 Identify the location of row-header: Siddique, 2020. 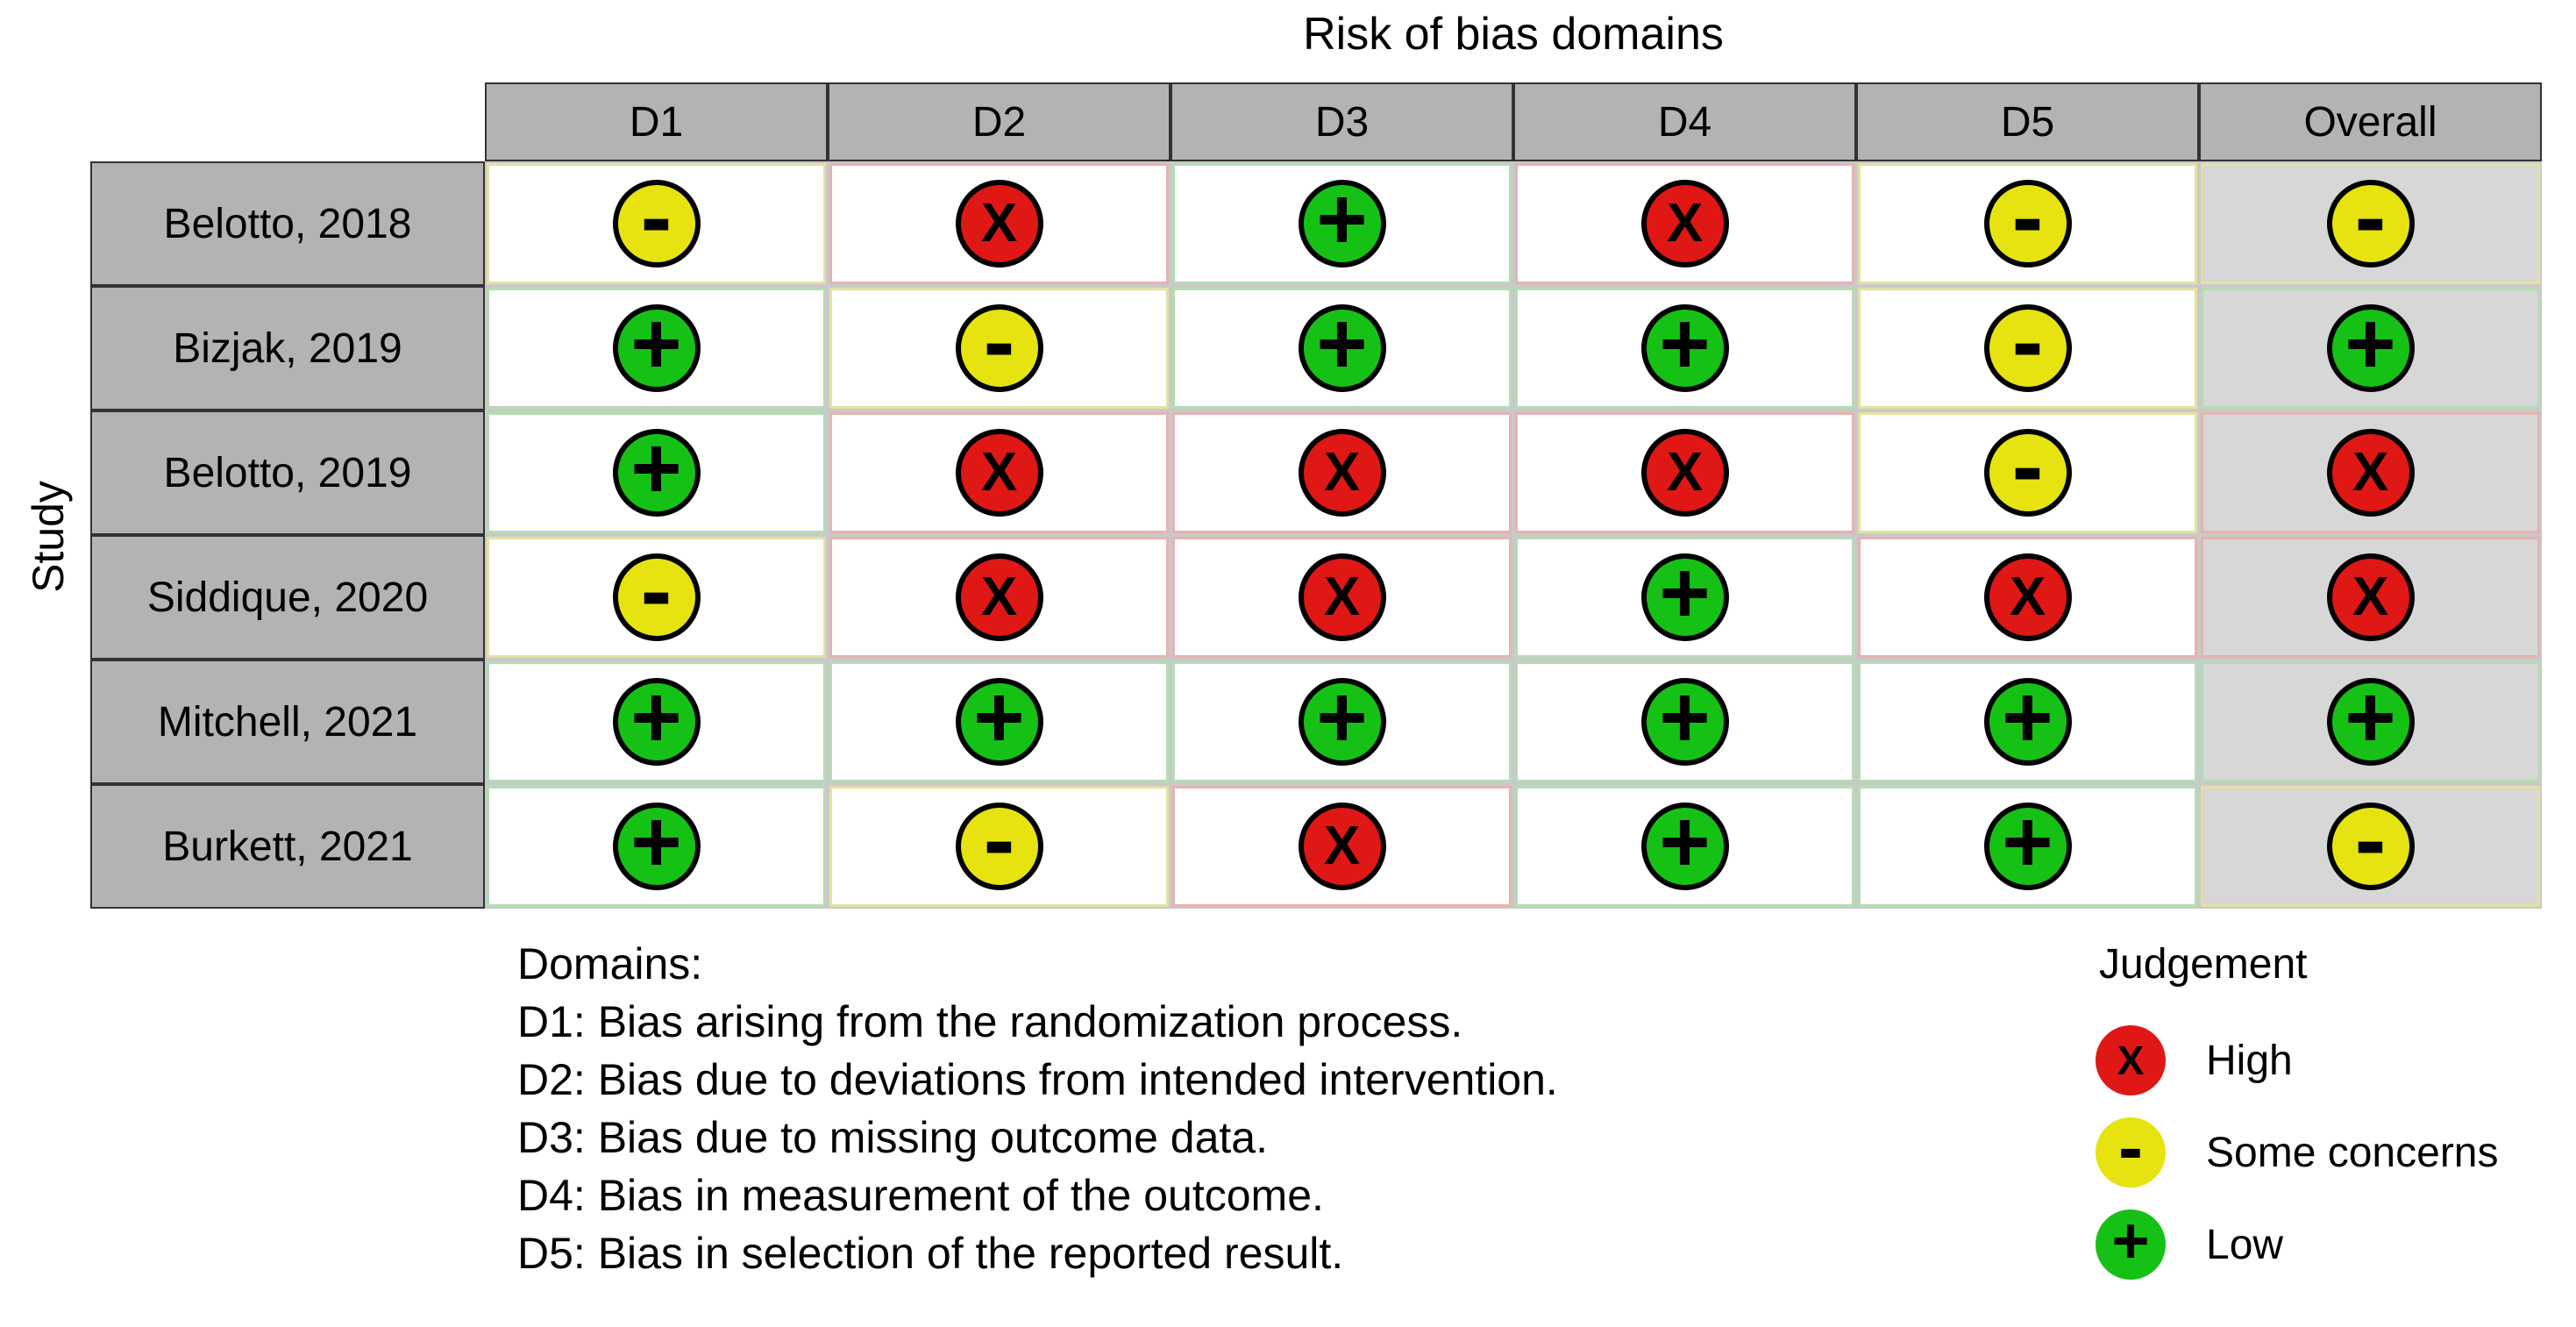
(287, 597).